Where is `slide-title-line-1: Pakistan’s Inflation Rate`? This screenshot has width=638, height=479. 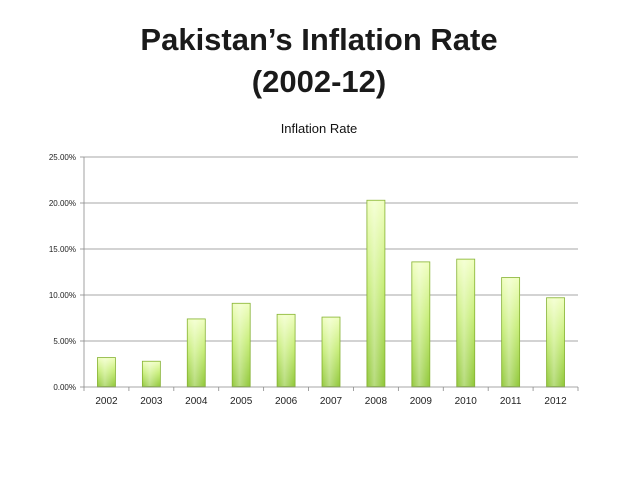
slide-title-line-1: Pakistan’s Inflation Rate is located at coordinates (319, 39).